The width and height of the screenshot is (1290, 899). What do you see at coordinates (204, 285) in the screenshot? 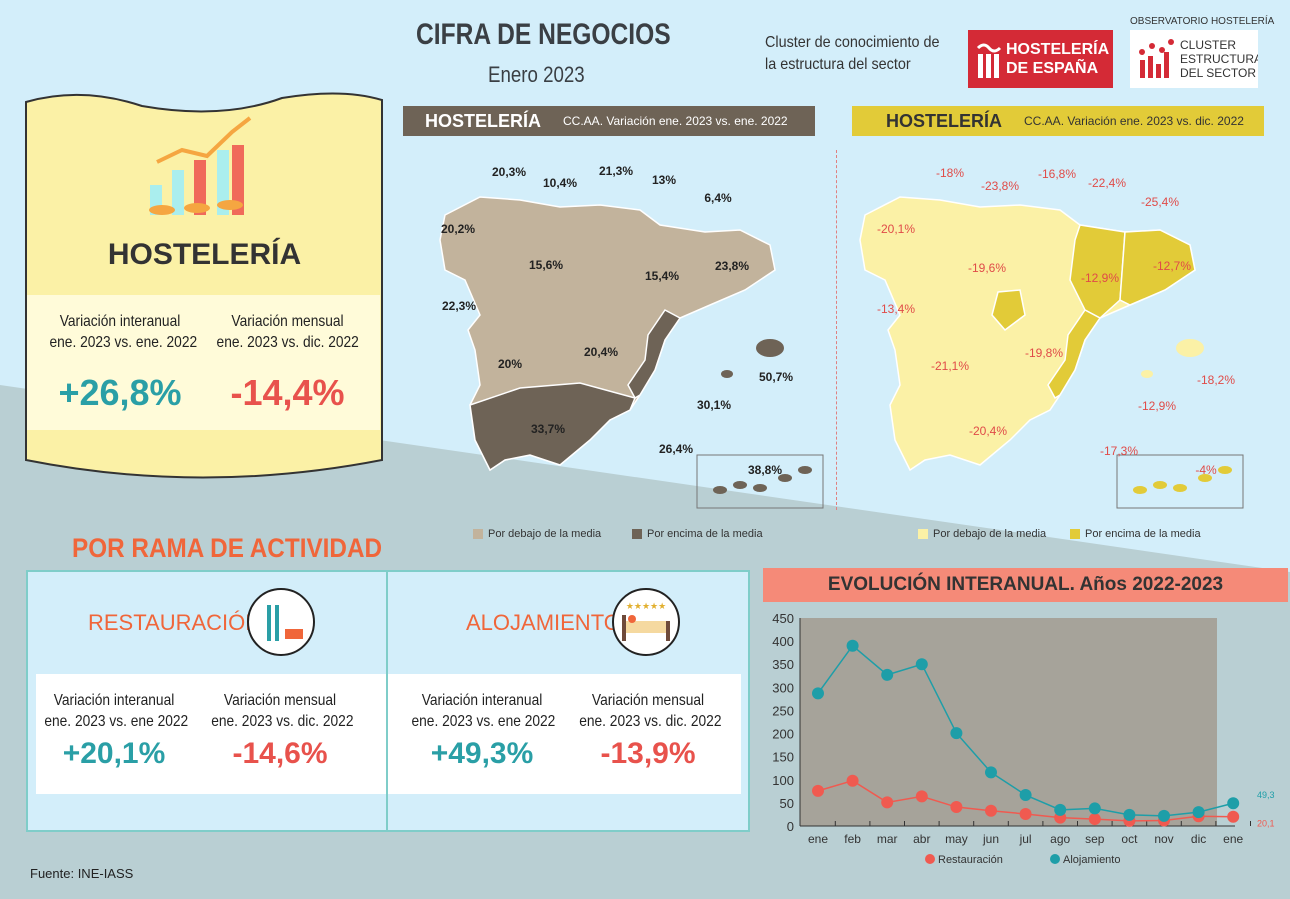
I see `summary-card-bg` at bounding box center [204, 285].